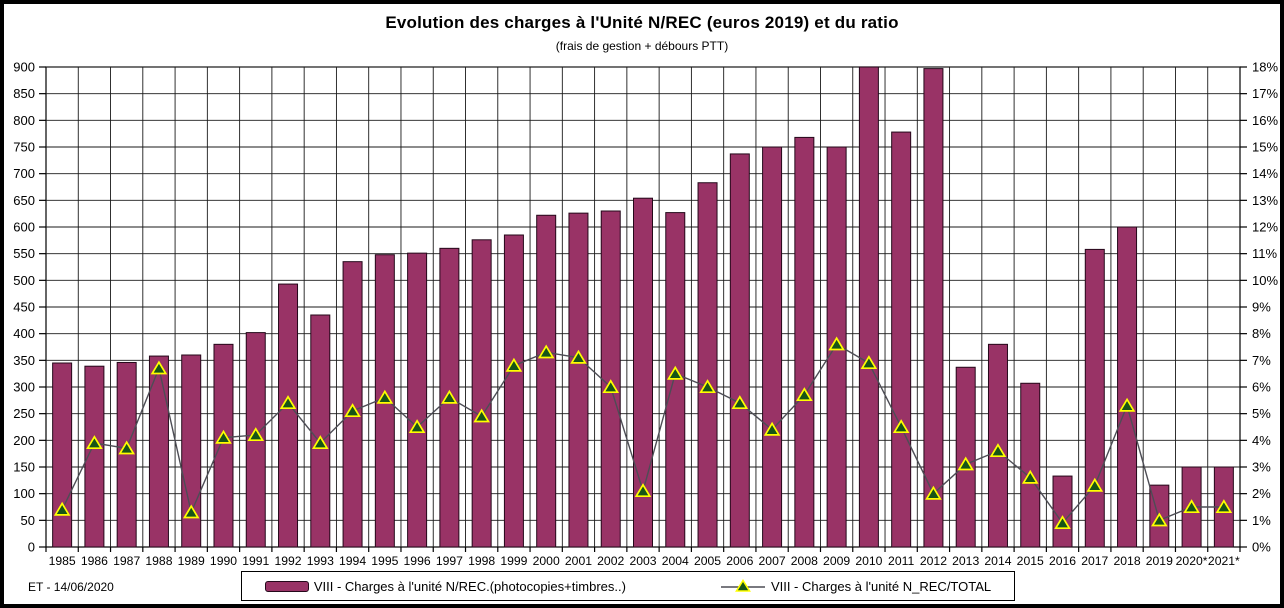  What do you see at coordinates (675, 561) in the screenshot?
I see `year-label: 2004` at bounding box center [675, 561].